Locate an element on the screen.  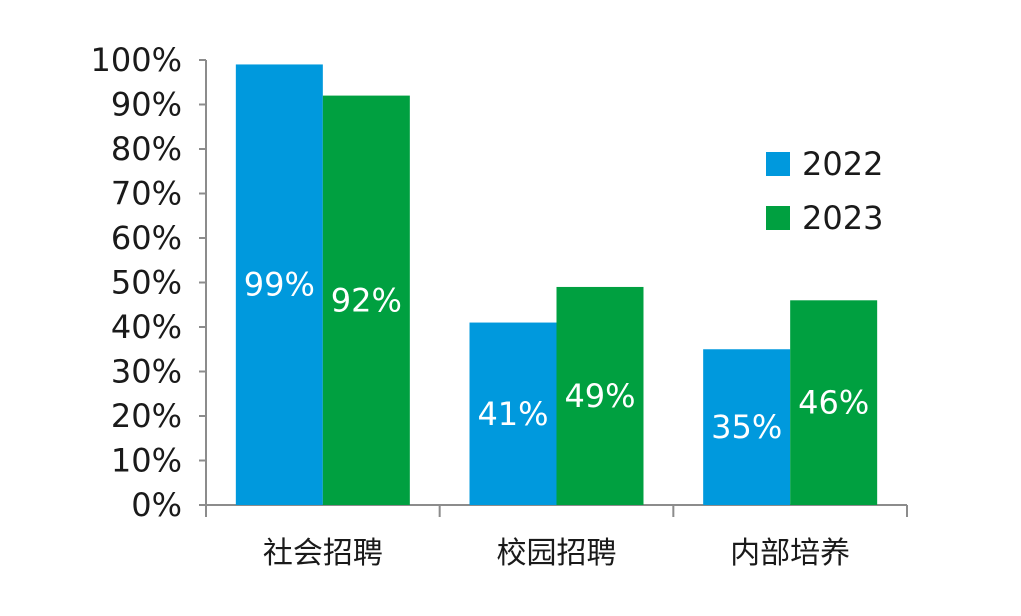
y-tick-label: 40% is located at coordinates (146, 327).